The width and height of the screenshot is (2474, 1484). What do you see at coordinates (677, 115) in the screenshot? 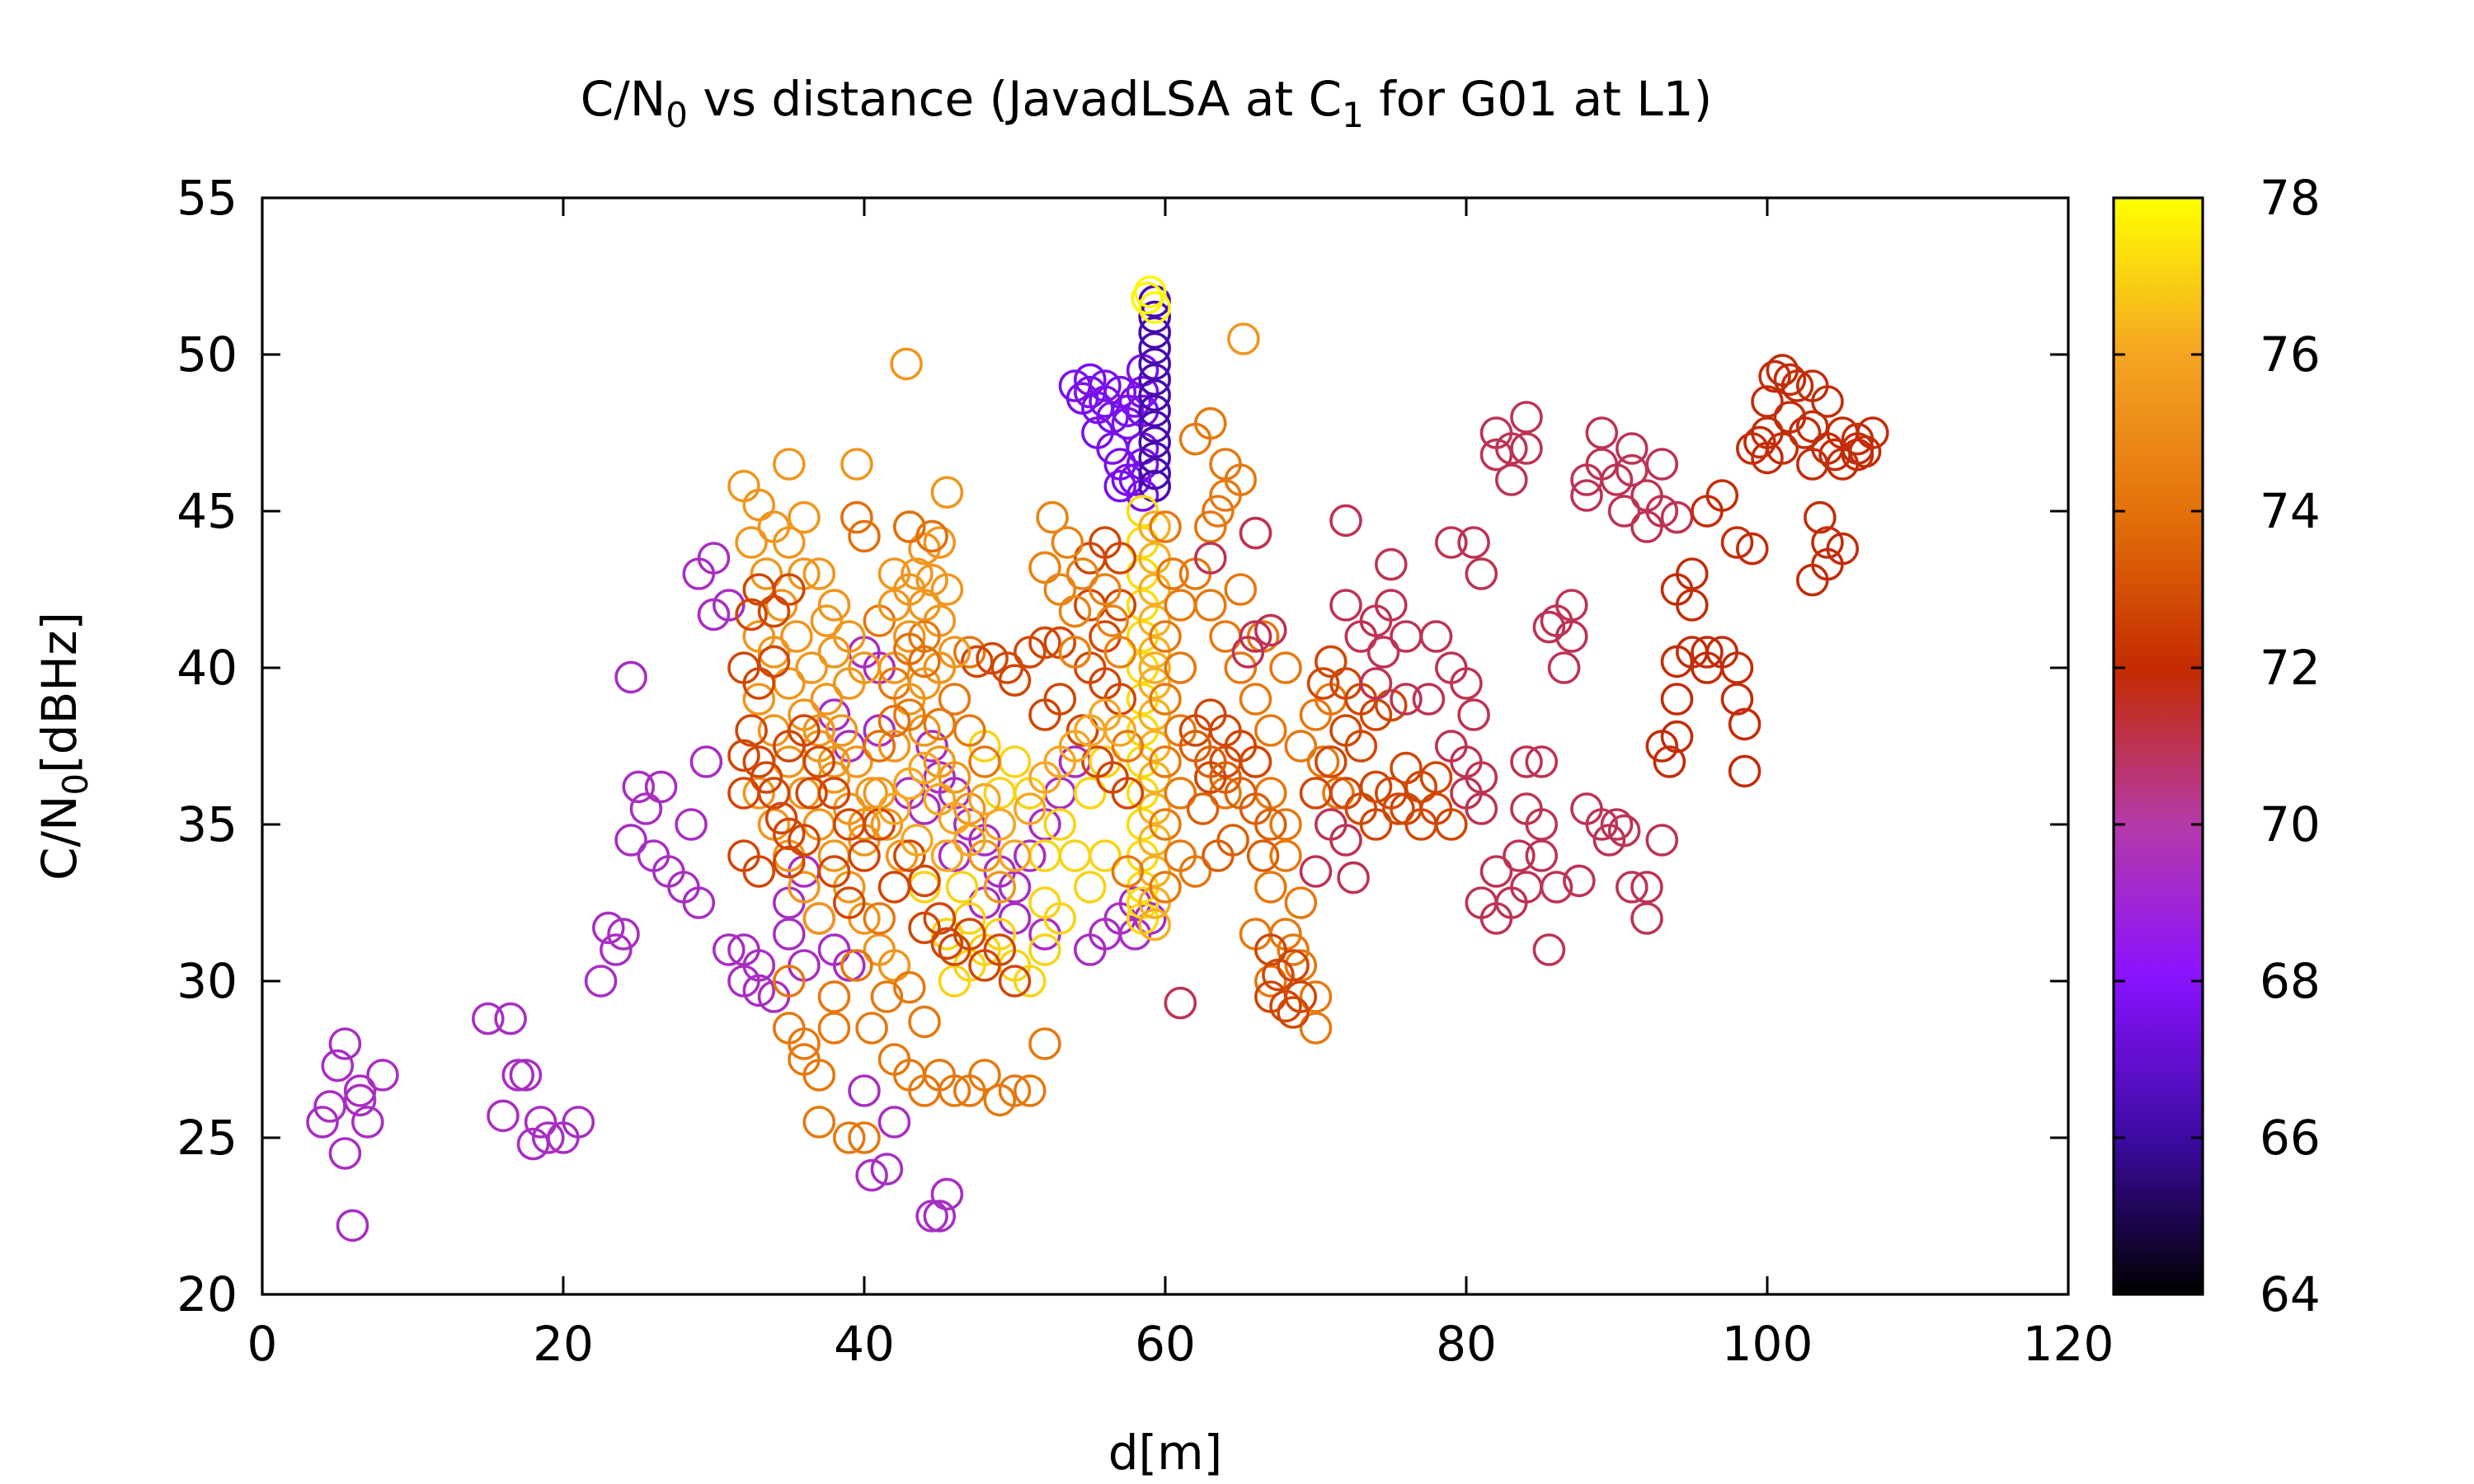
I see `title-prefix-subscript: 0` at bounding box center [677, 115].